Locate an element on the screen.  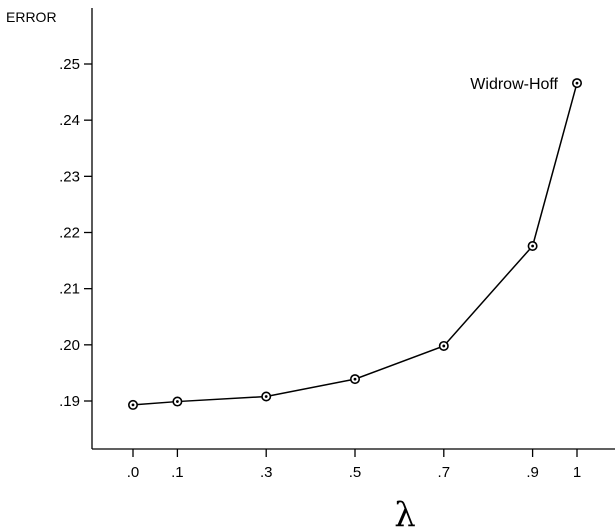
annotation-widrow-hoff: Widrow-Hoff is located at coordinates (514, 84).